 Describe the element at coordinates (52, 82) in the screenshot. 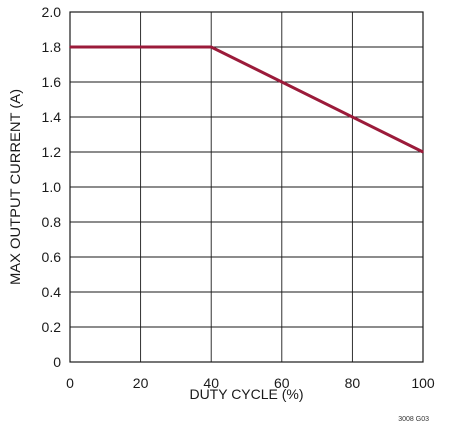

I see `y-tick-label: 1.6` at that location.